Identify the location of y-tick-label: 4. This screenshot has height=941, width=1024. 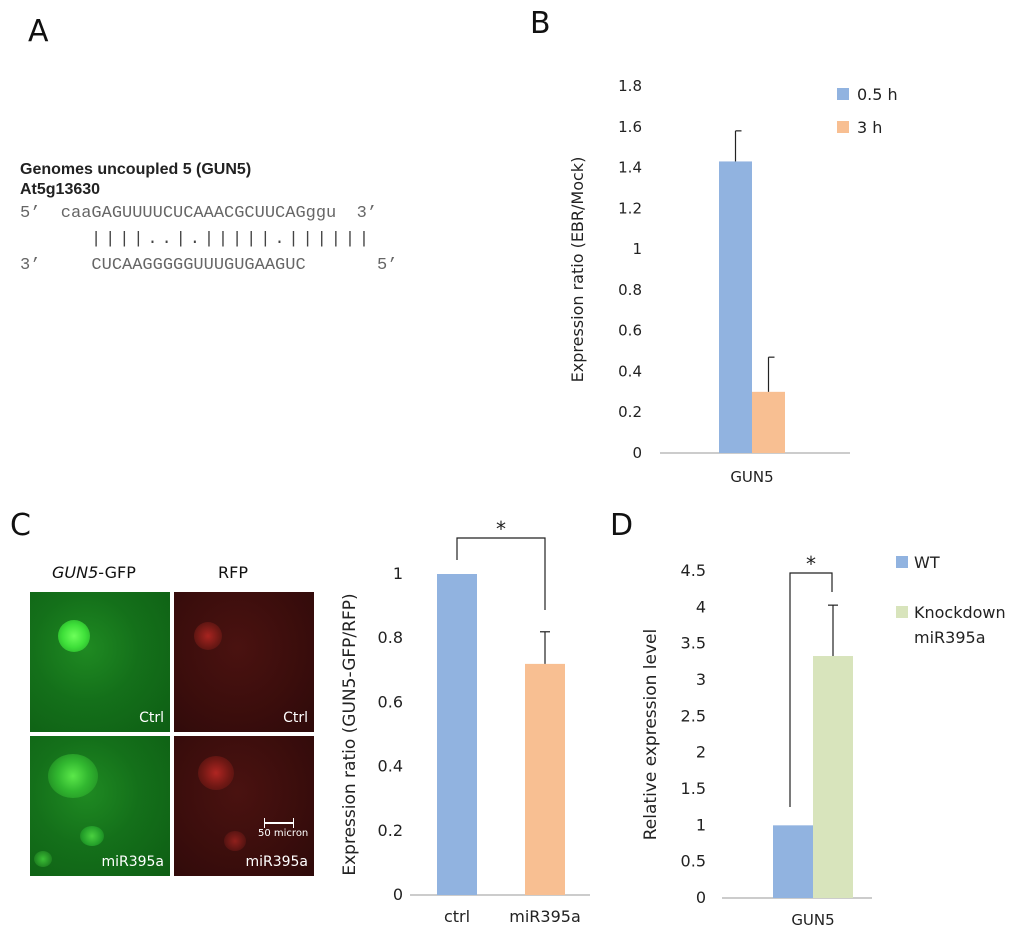
(701, 606).